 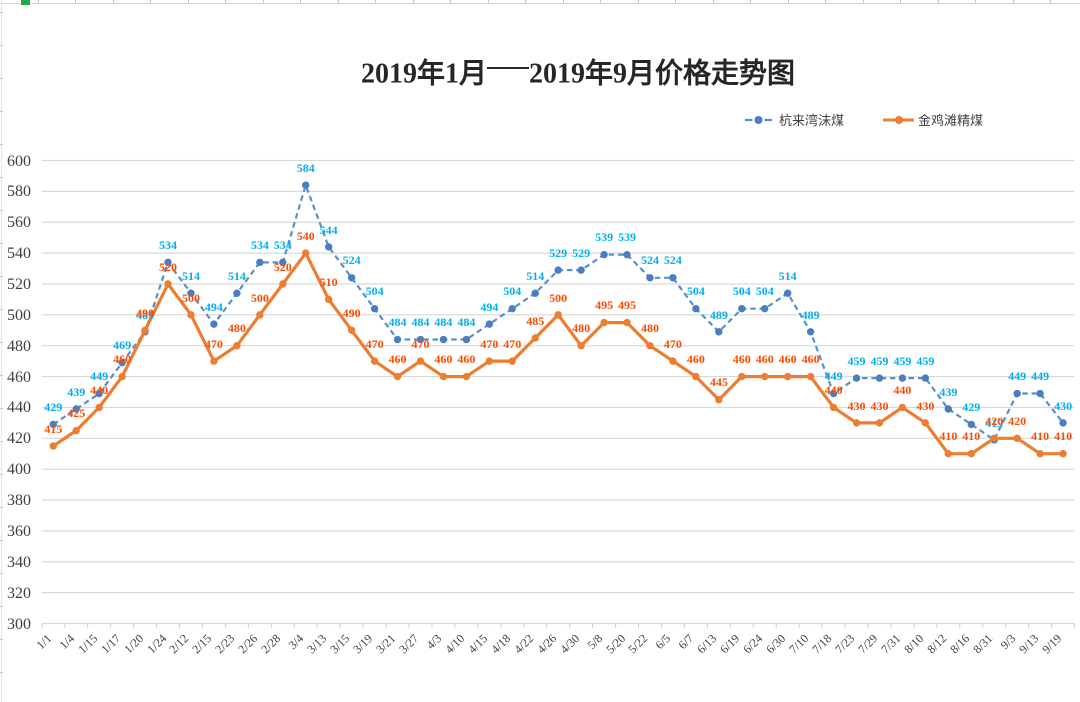 I want to click on data-label: 460, so click(x=764, y=359).